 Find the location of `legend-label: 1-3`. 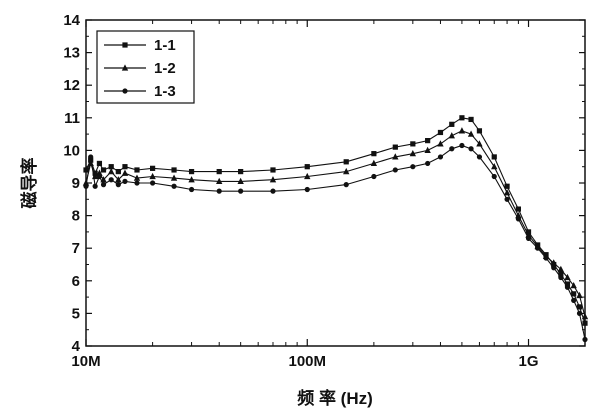

legend-label: 1-3 is located at coordinates (165, 91).